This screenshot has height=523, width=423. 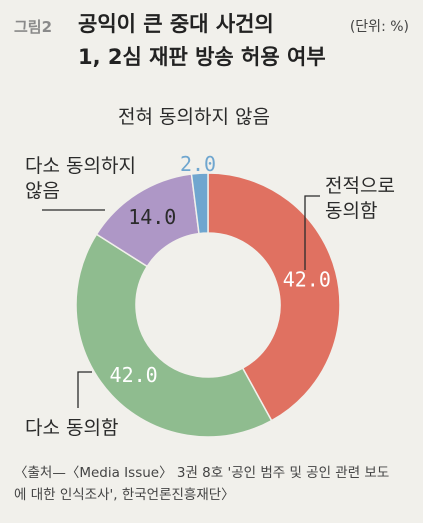 What do you see at coordinates (199, 203) in the screenshot?
I see `slice-strongly-disagree` at bounding box center [199, 203].